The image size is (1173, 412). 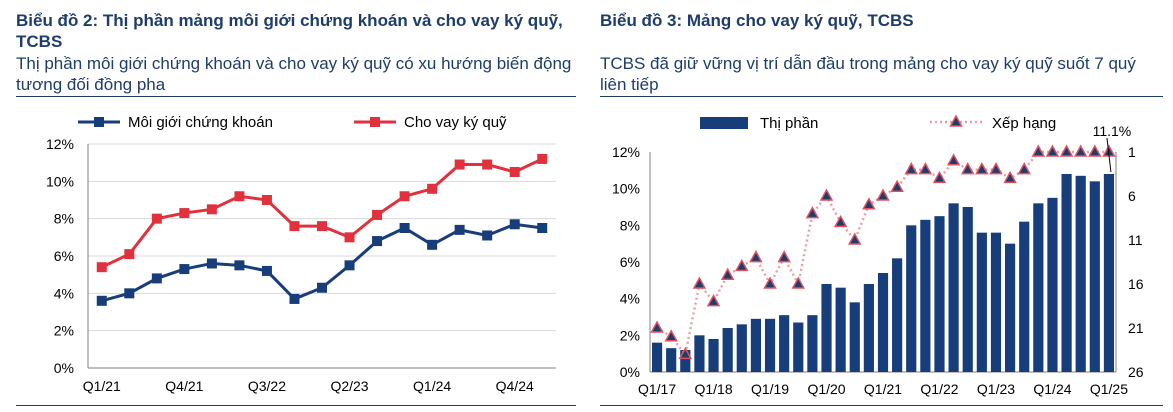 What do you see at coordinates (455, 122) in the screenshot?
I see `legend-label: Cho vay ký quỹ` at bounding box center [455, 122].